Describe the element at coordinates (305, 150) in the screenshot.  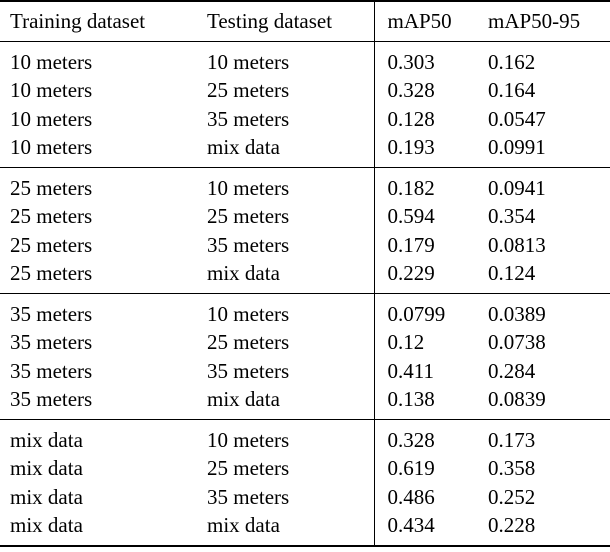
I see `table-row: 10 meters mix data 0.193 0.0991` at that location.